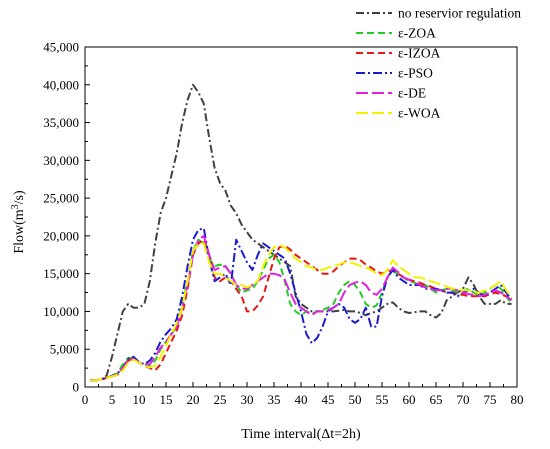  What do you see at coordinates (61, 235) in the screenshot?
I see `y-tick-label: 20,000` at bounding box center [61, 235].